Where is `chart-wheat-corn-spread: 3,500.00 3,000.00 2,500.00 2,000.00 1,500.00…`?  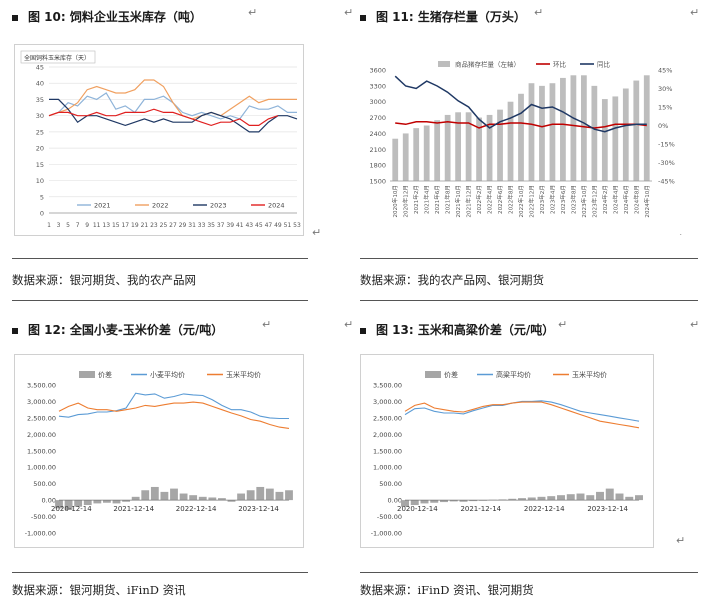
chart-wheat-corn-spread: 3,500.00 3,000.00 2,500.00 2,000.00 1,500.00… is located at coordinates (159, 451).